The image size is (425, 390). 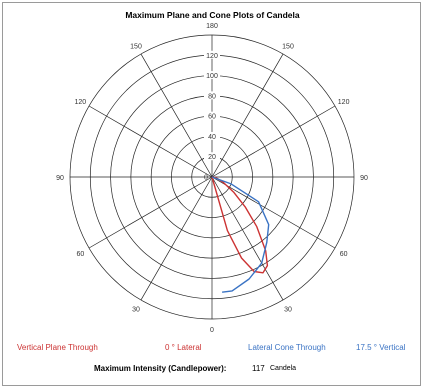 What do you see at coordinates (160, 368) in the screenshot?
I see `max-intensity-label: Maximum Intensity (Candlepower):` at bounding box center [160, 368].